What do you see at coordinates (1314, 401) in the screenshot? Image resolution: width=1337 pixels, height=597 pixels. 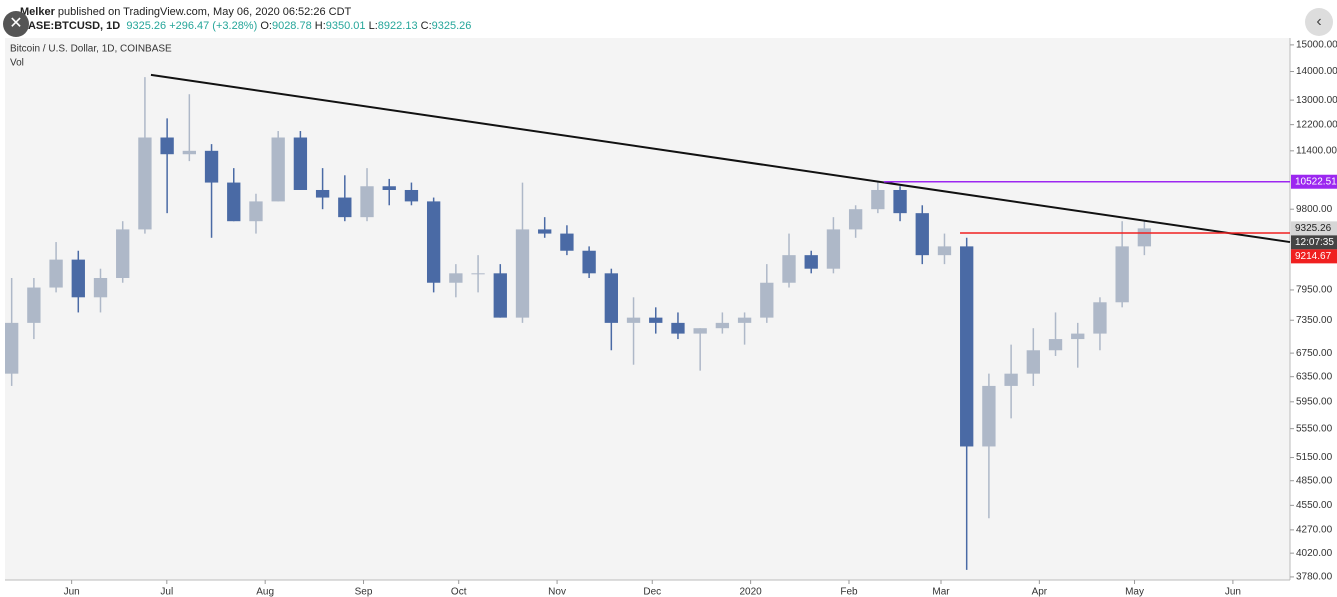 I see `y-tick-label: 5950.00` at bounding box center [1314, 401].